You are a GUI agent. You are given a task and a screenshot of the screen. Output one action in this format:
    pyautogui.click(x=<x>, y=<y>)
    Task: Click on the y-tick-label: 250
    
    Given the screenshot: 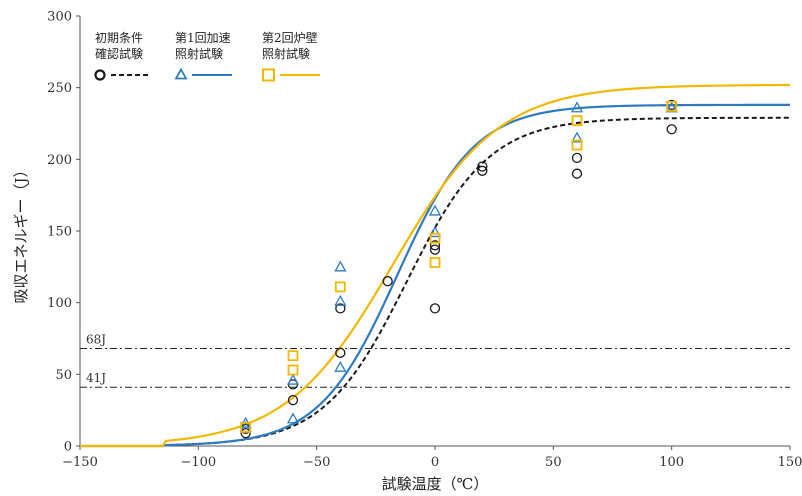 What is the action you would take?
    pyautogui.click(x=59, y=88)
    